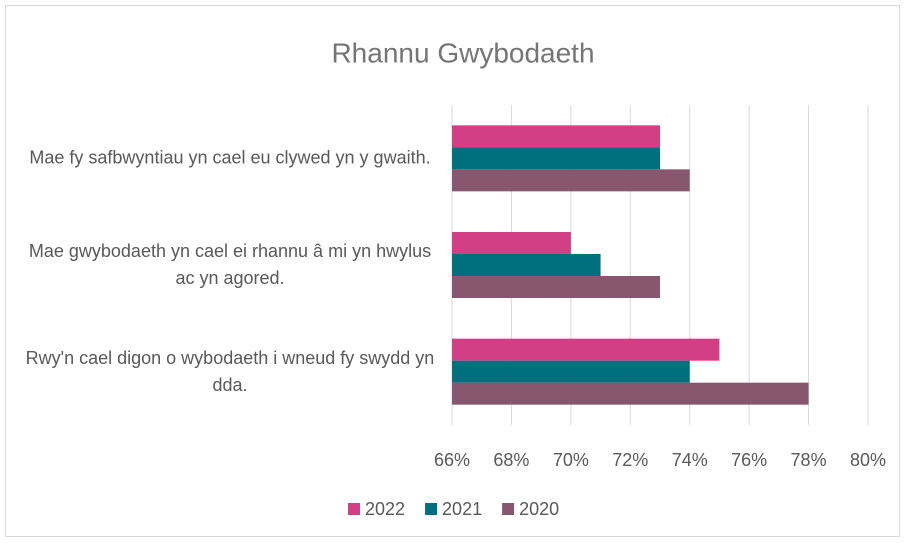 The width and height of the screenshot is (906, 543). What do you see at coordinates (571, 460) in the screenshot?
I see `x-tick-label: 70%` at bounding box center [571, 460].